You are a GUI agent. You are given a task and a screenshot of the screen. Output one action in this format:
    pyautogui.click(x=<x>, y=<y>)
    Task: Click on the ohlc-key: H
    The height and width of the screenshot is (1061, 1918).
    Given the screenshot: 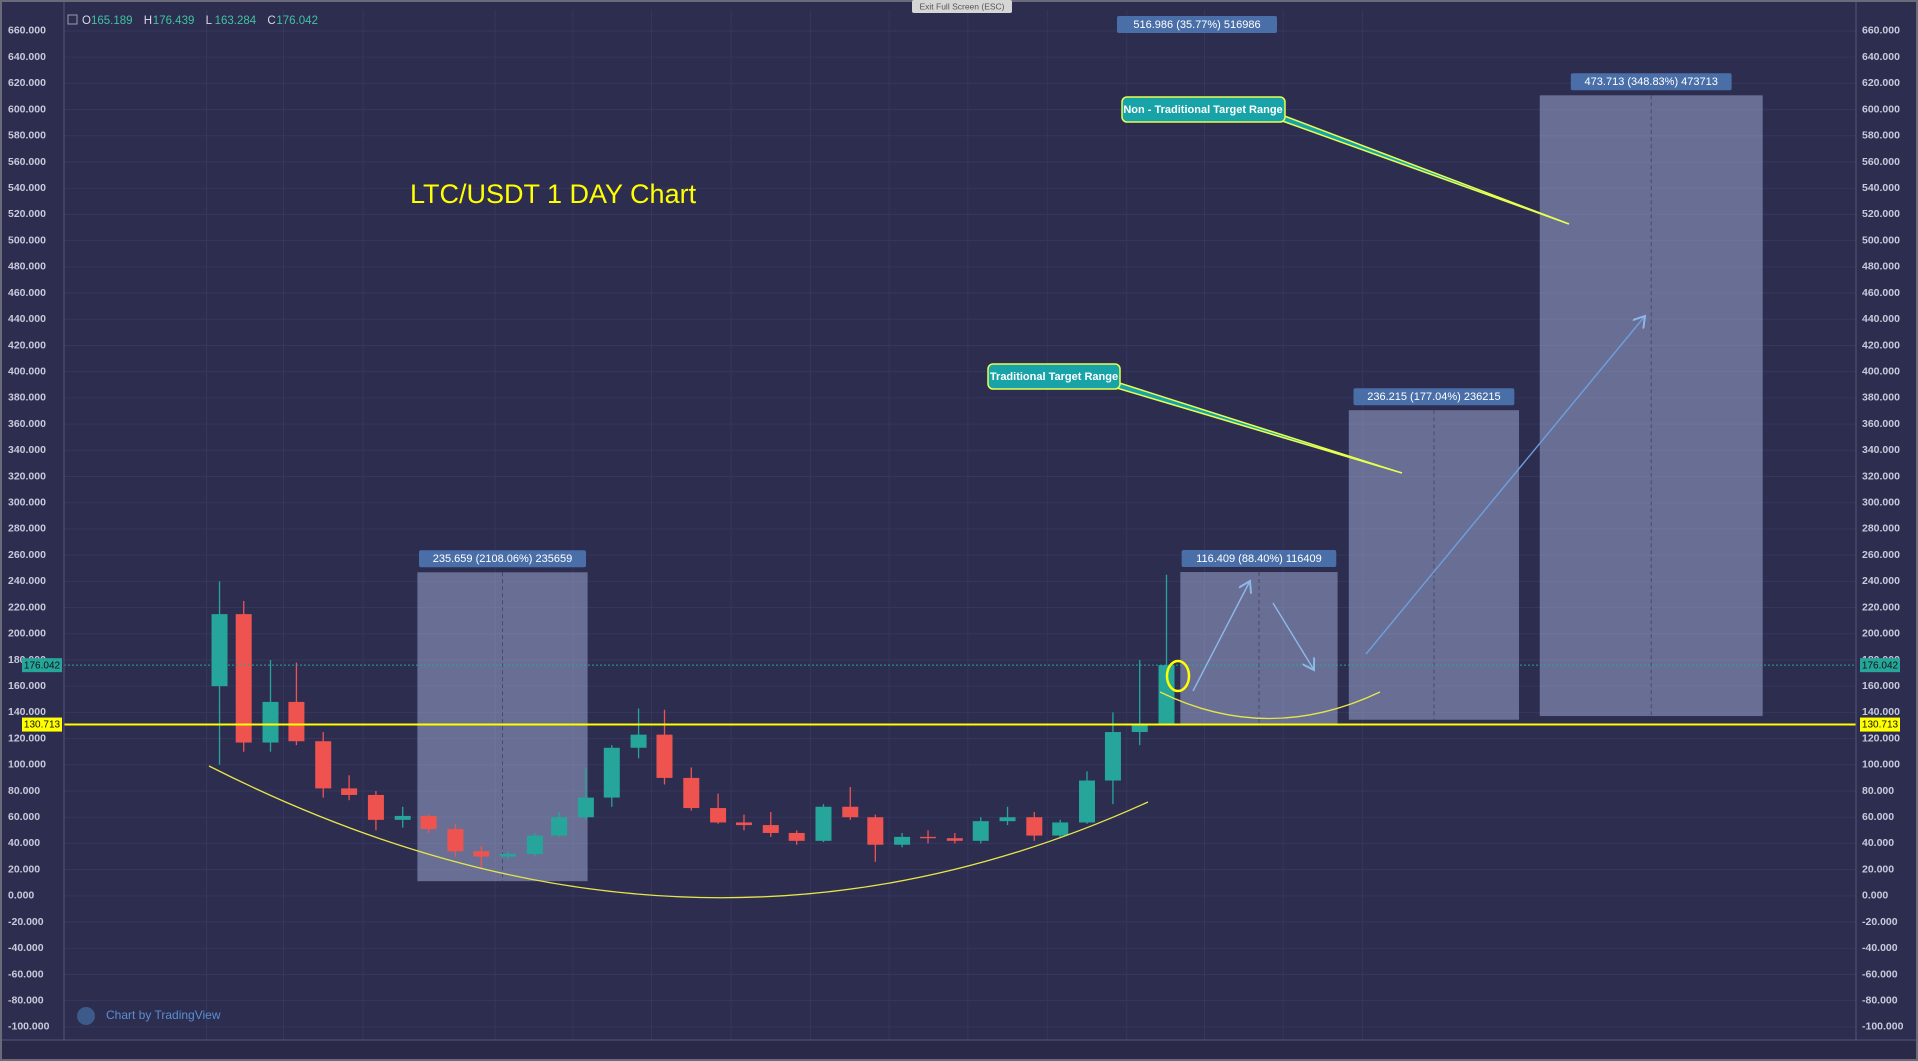 What is the action you would take?
    pyautogui.click(x=148, y=21)
    